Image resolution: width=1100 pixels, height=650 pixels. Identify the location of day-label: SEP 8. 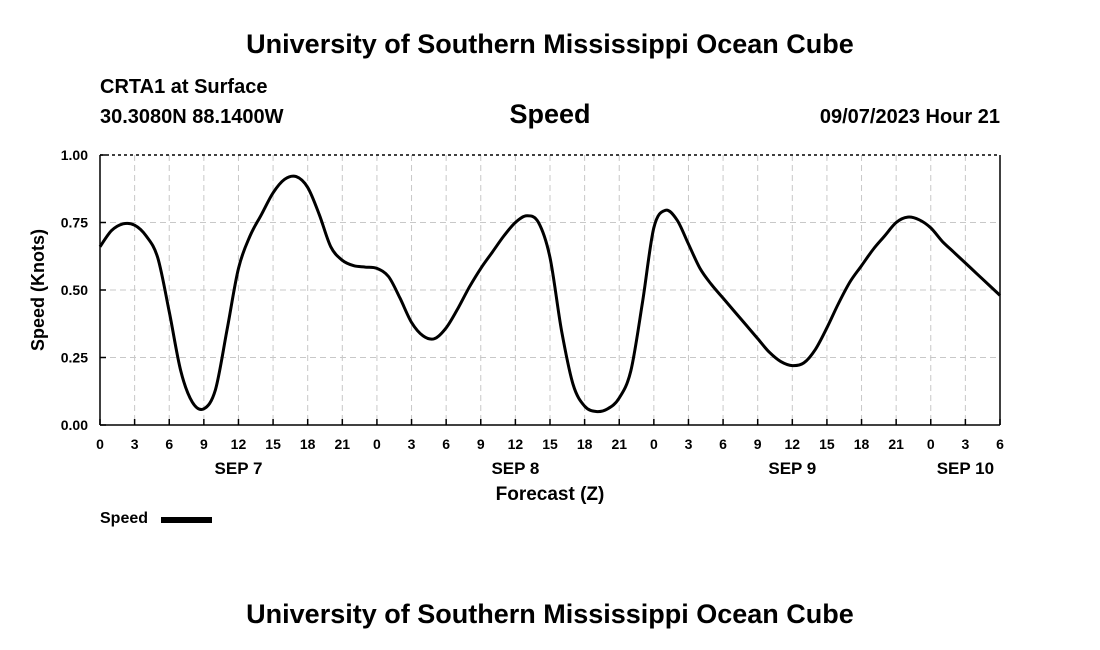
(515, 468).